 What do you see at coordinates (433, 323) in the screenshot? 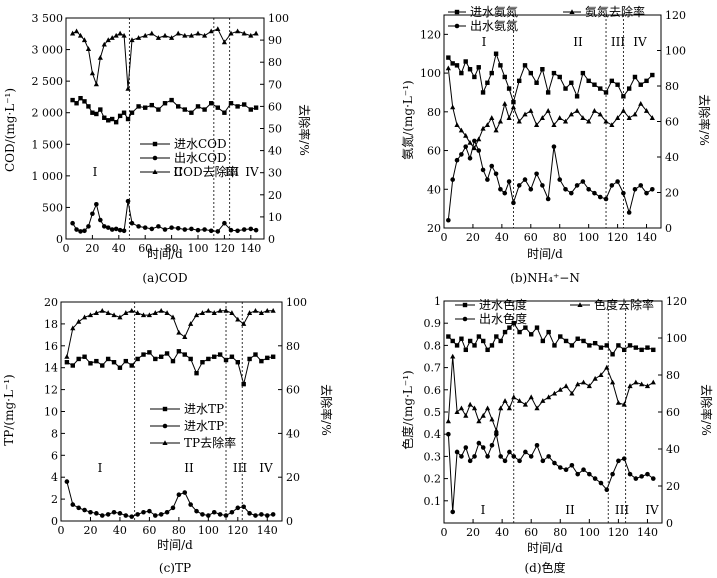
I see `color-y-tick-label: 0.9` at bounding box center [433, 323].